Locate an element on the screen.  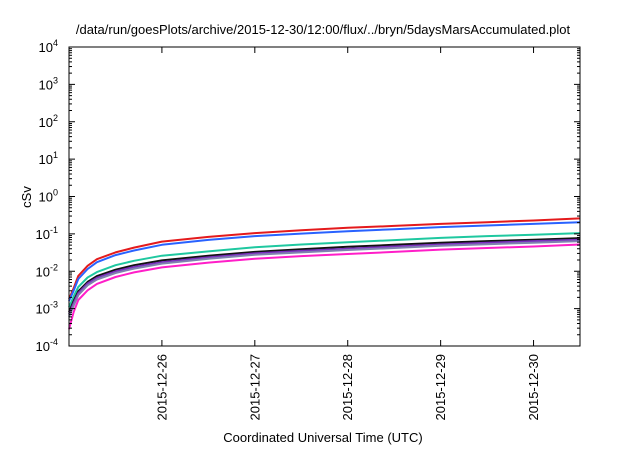
y-tick-label-8: 10⁴ is located at coordinates (48, 46).